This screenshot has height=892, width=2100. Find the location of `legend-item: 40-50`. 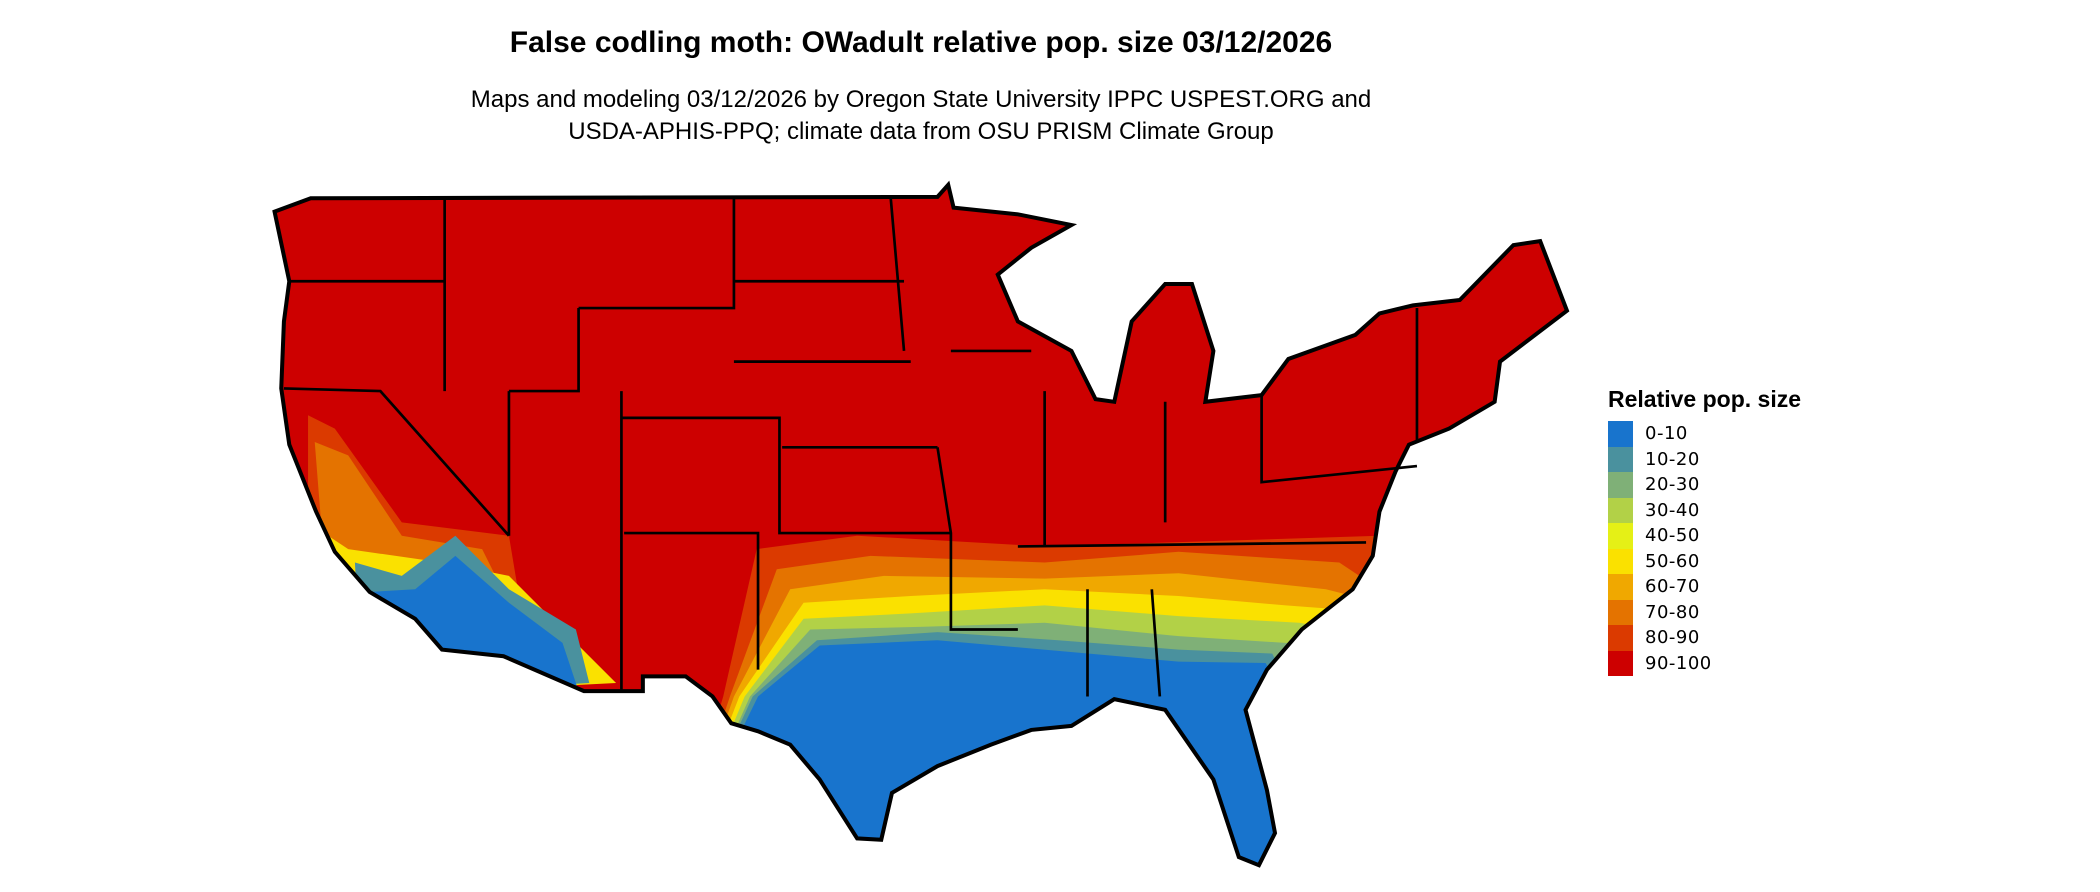

legend-item: 40-50 is located at coordinates (1704, 536).